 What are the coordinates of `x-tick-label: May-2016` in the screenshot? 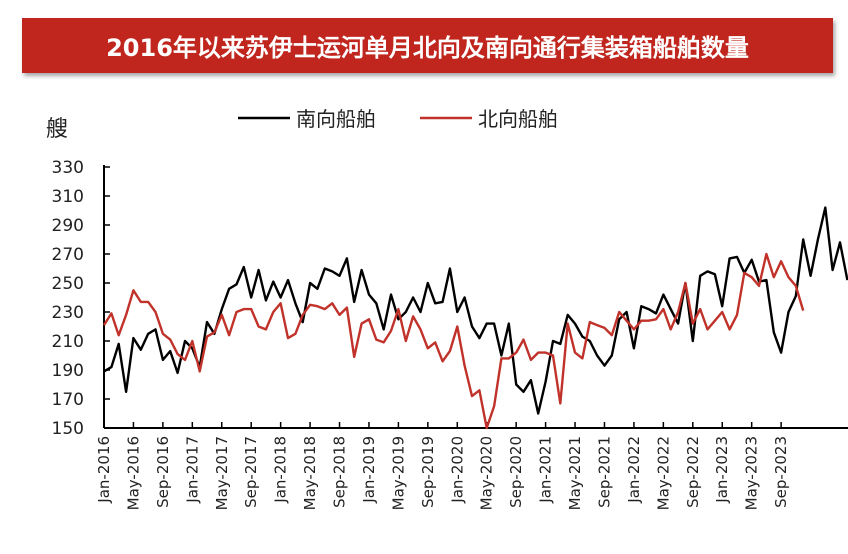 It's located at (133, 473).